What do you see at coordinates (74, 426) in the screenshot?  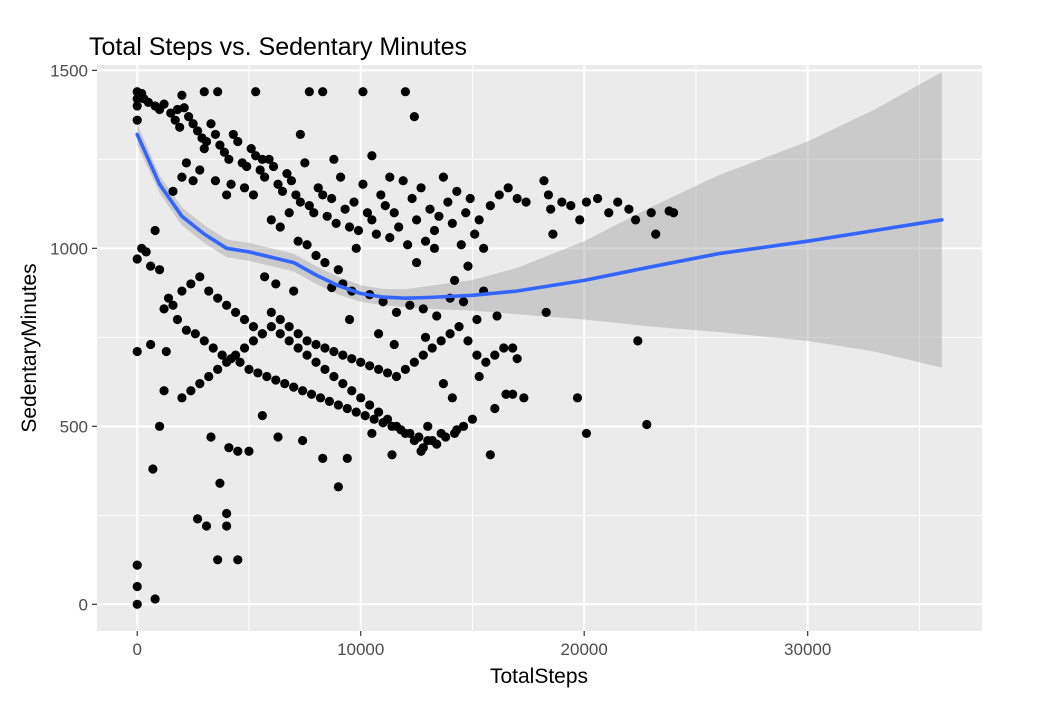 I see `y-tick-label: 500` at bounding box center [74, 426].